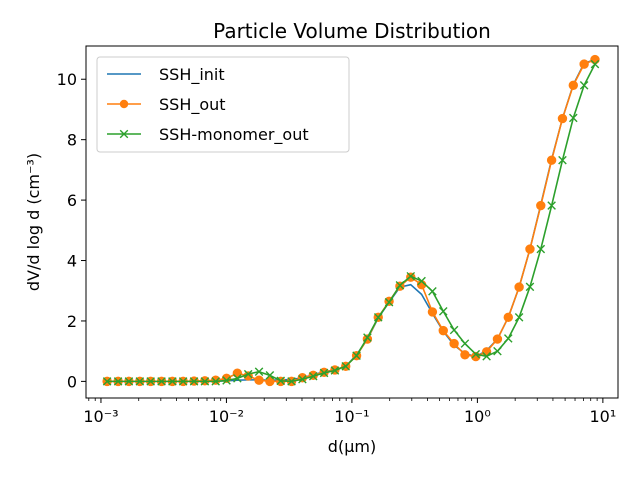 This screenshot has height=480, width=640. What do you see at coordinates (33, 222) in the screenshot?
I see `y-axis-label: dV/d log d (cm⁻³)` at bounding box center [33, 222].